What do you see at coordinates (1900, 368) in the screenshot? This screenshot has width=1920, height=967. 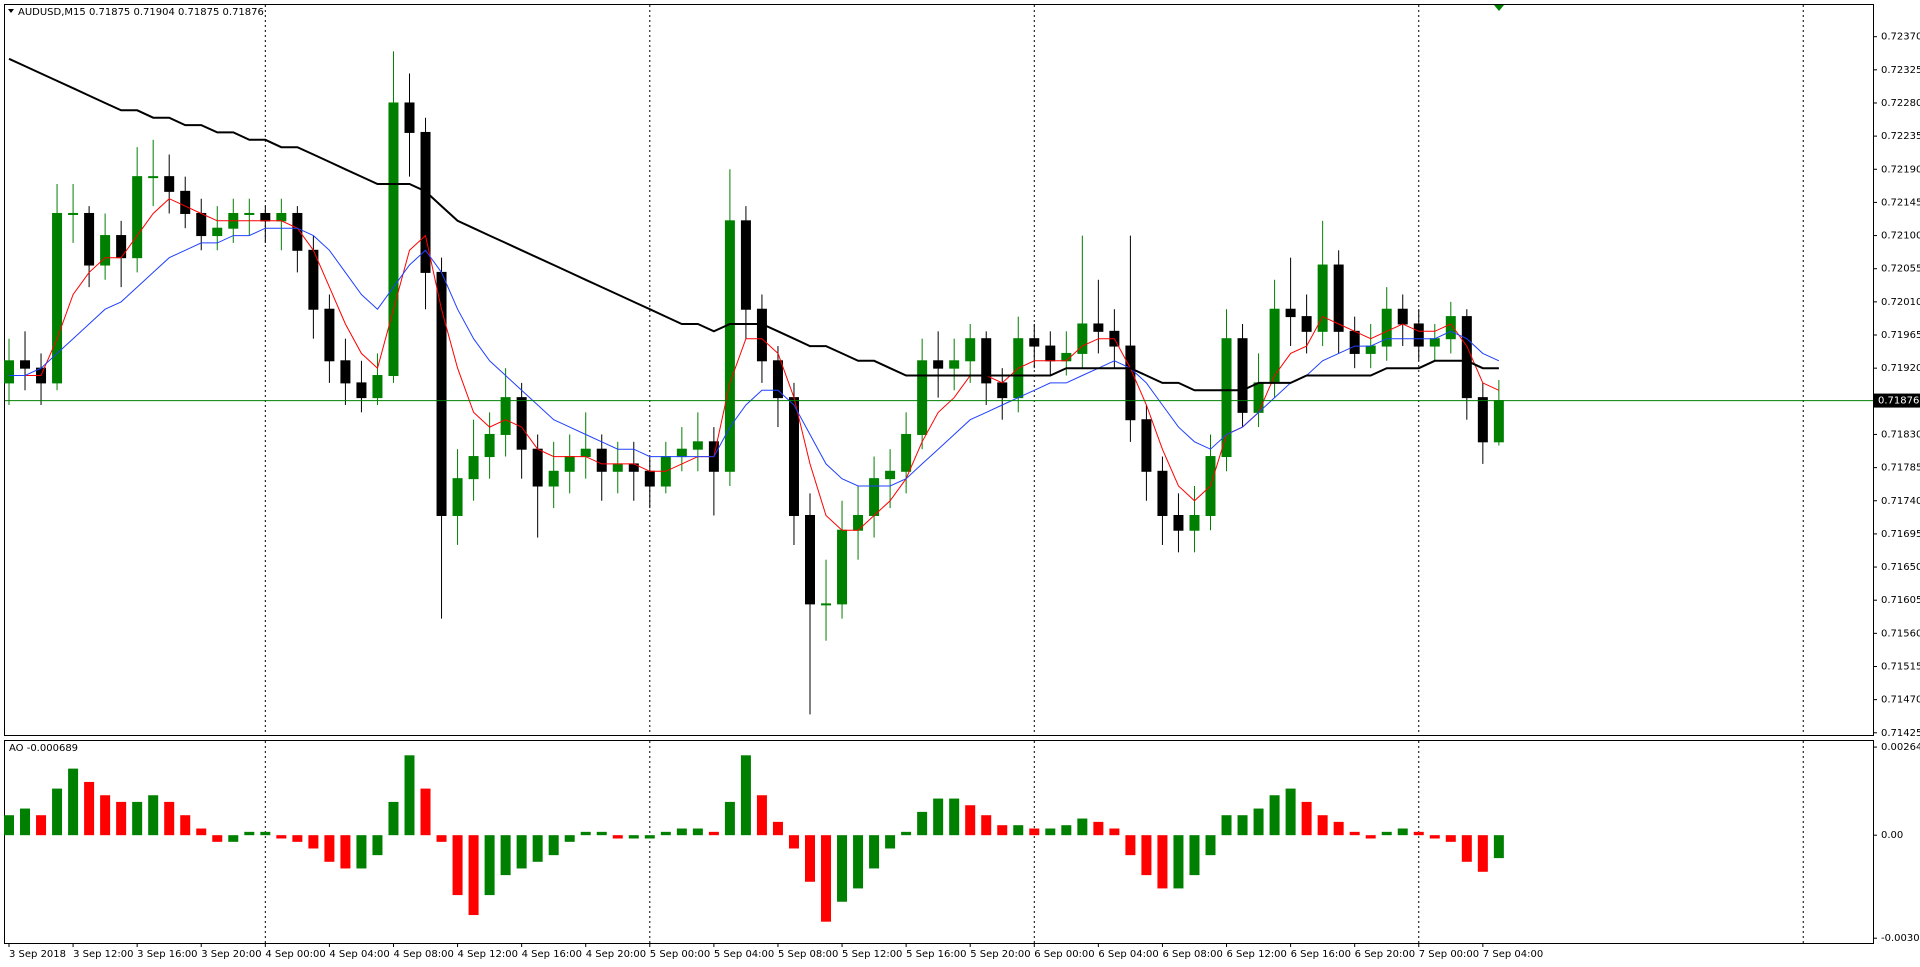 I see `y-tick-label: 0.71920` at bounding box center [1900, 368].